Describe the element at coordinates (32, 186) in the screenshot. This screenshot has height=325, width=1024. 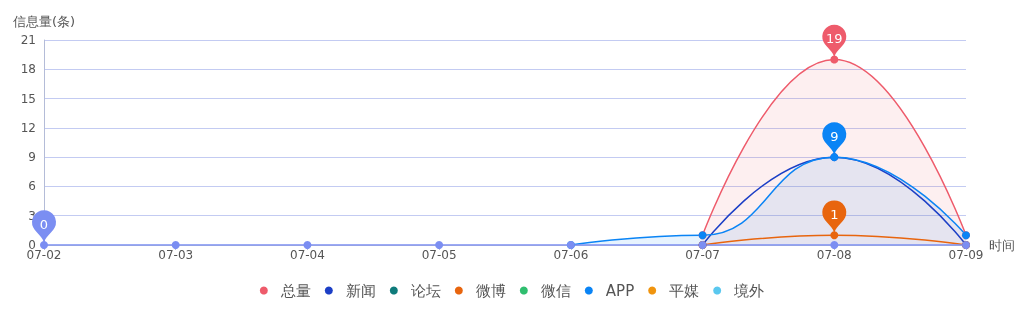
I see `y-tick-label: 6` at that location.